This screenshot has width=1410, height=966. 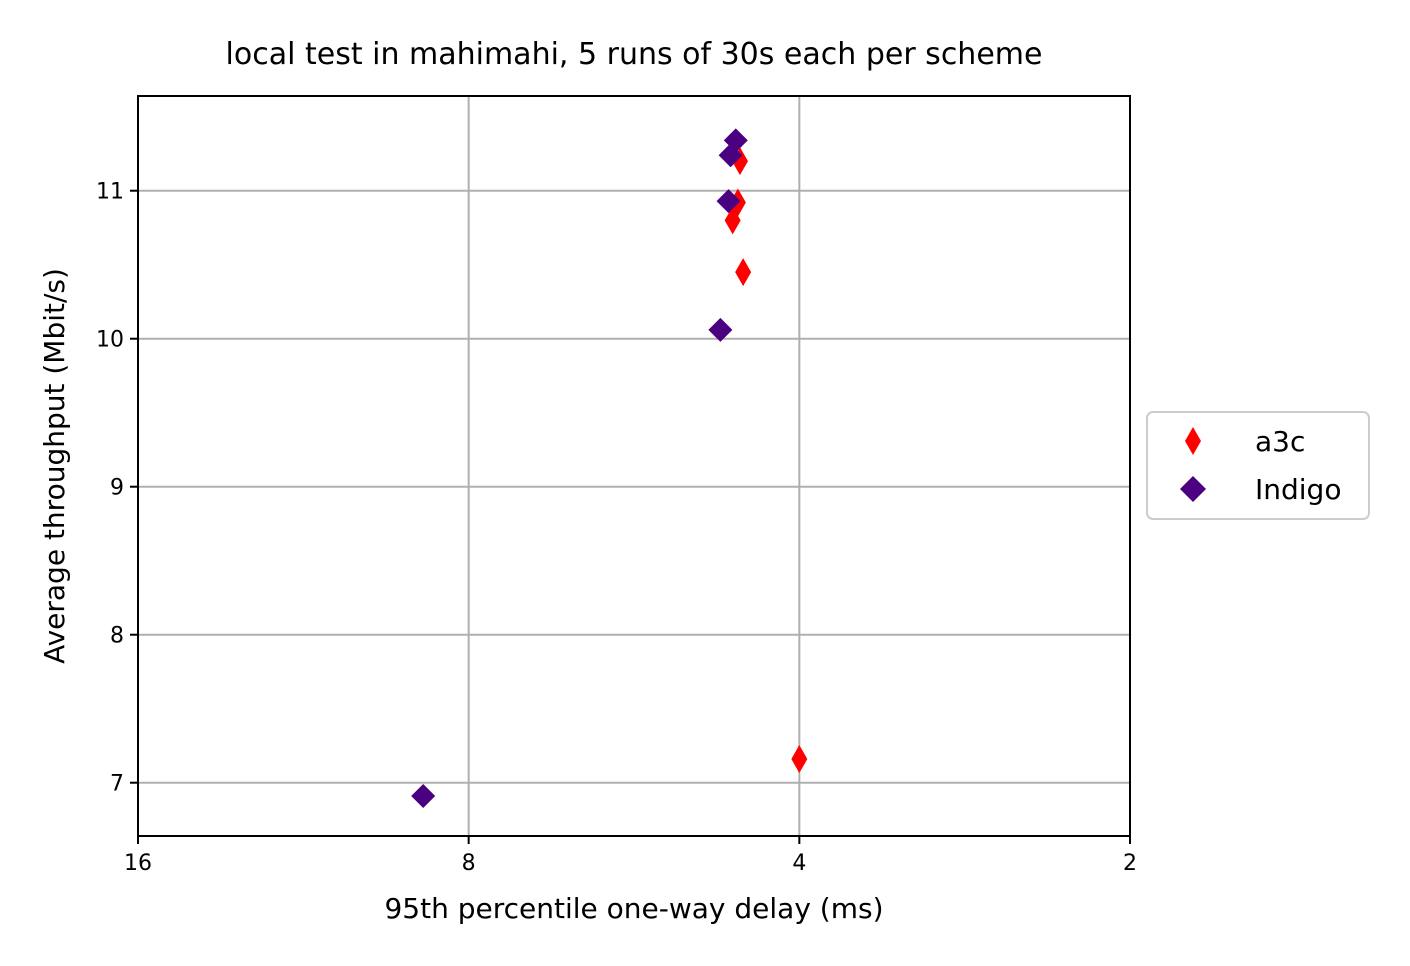 I want to click on y-axis-ticks: 7 8 9 10 11, so click(x=117, y=488).